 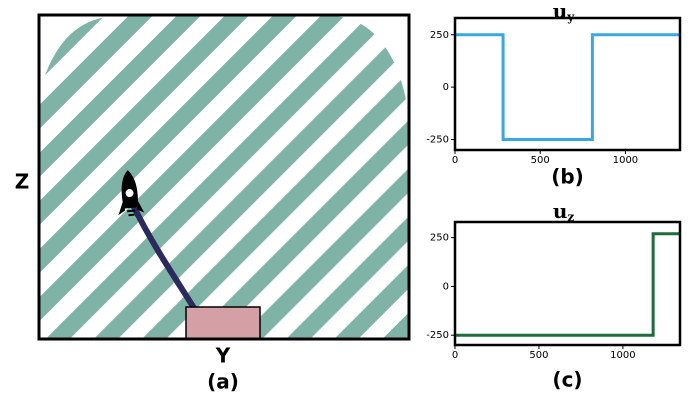 What do you see at coordinates (22, 182) in the screenshot?
I see `y-axis-label: Z` at bounding box center [22, 182].